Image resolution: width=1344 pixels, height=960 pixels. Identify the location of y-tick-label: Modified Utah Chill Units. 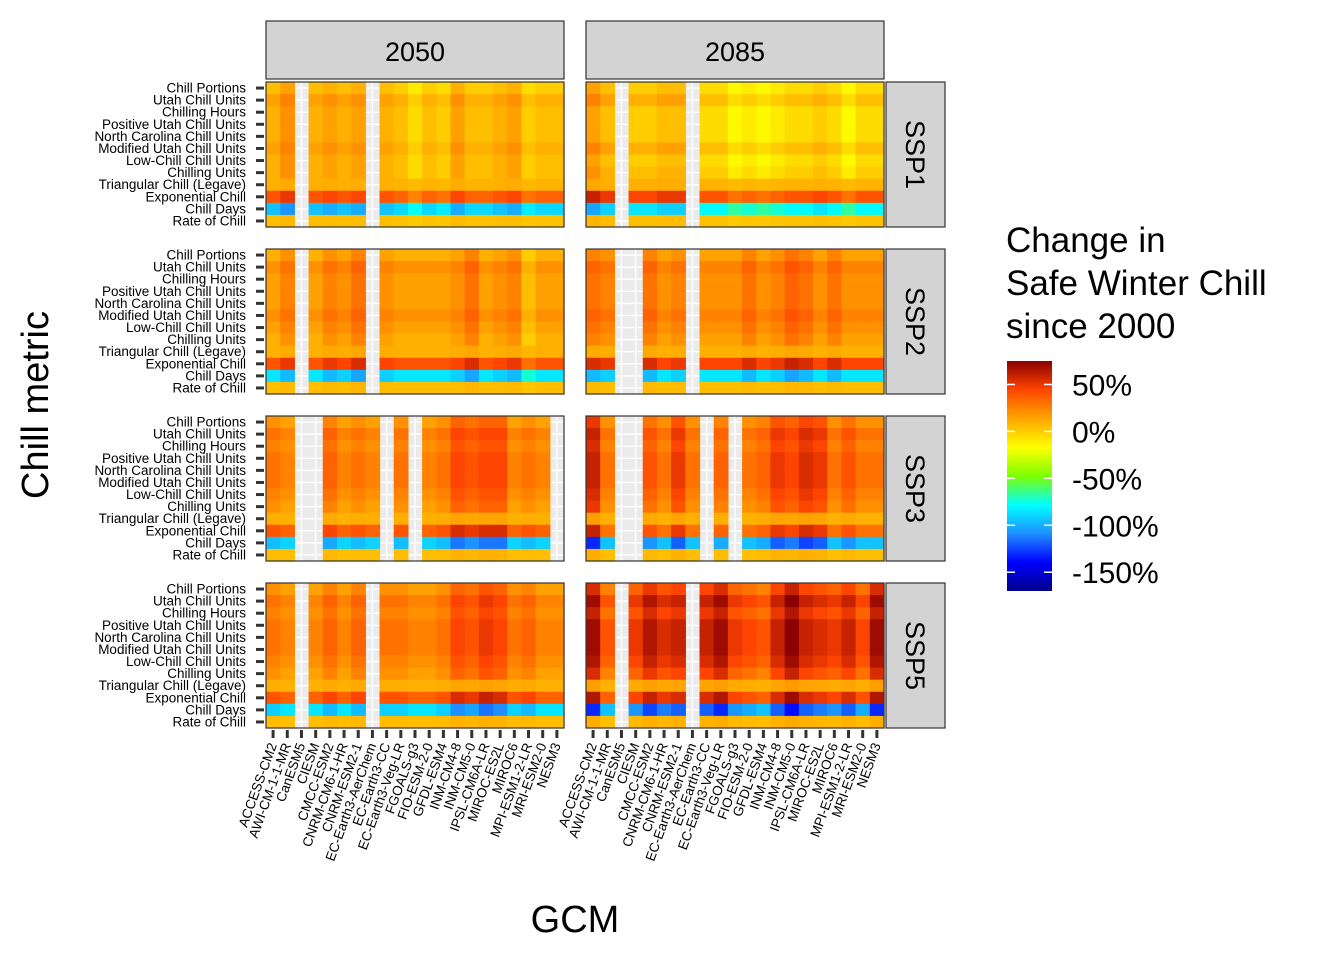
(172, 148).